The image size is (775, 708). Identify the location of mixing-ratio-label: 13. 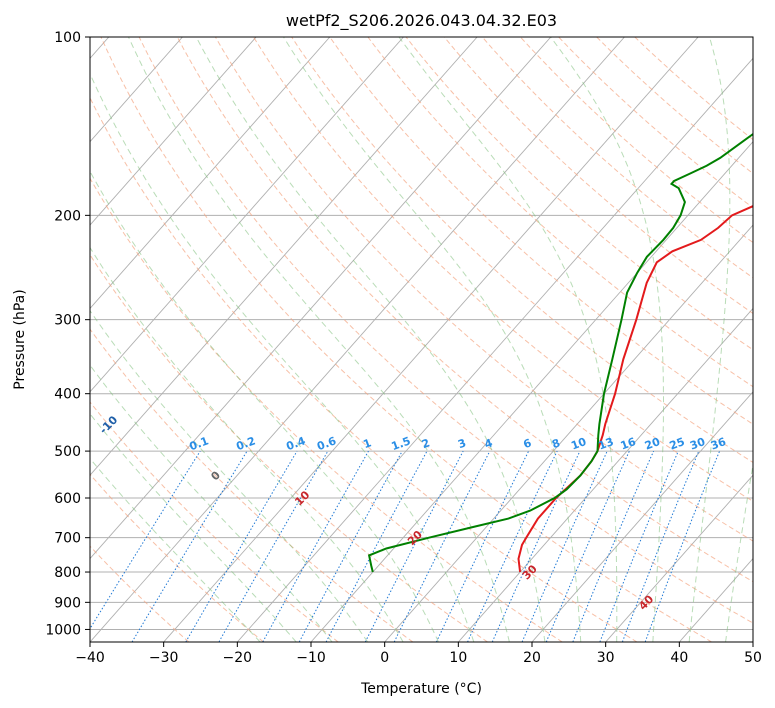
(606, 443).